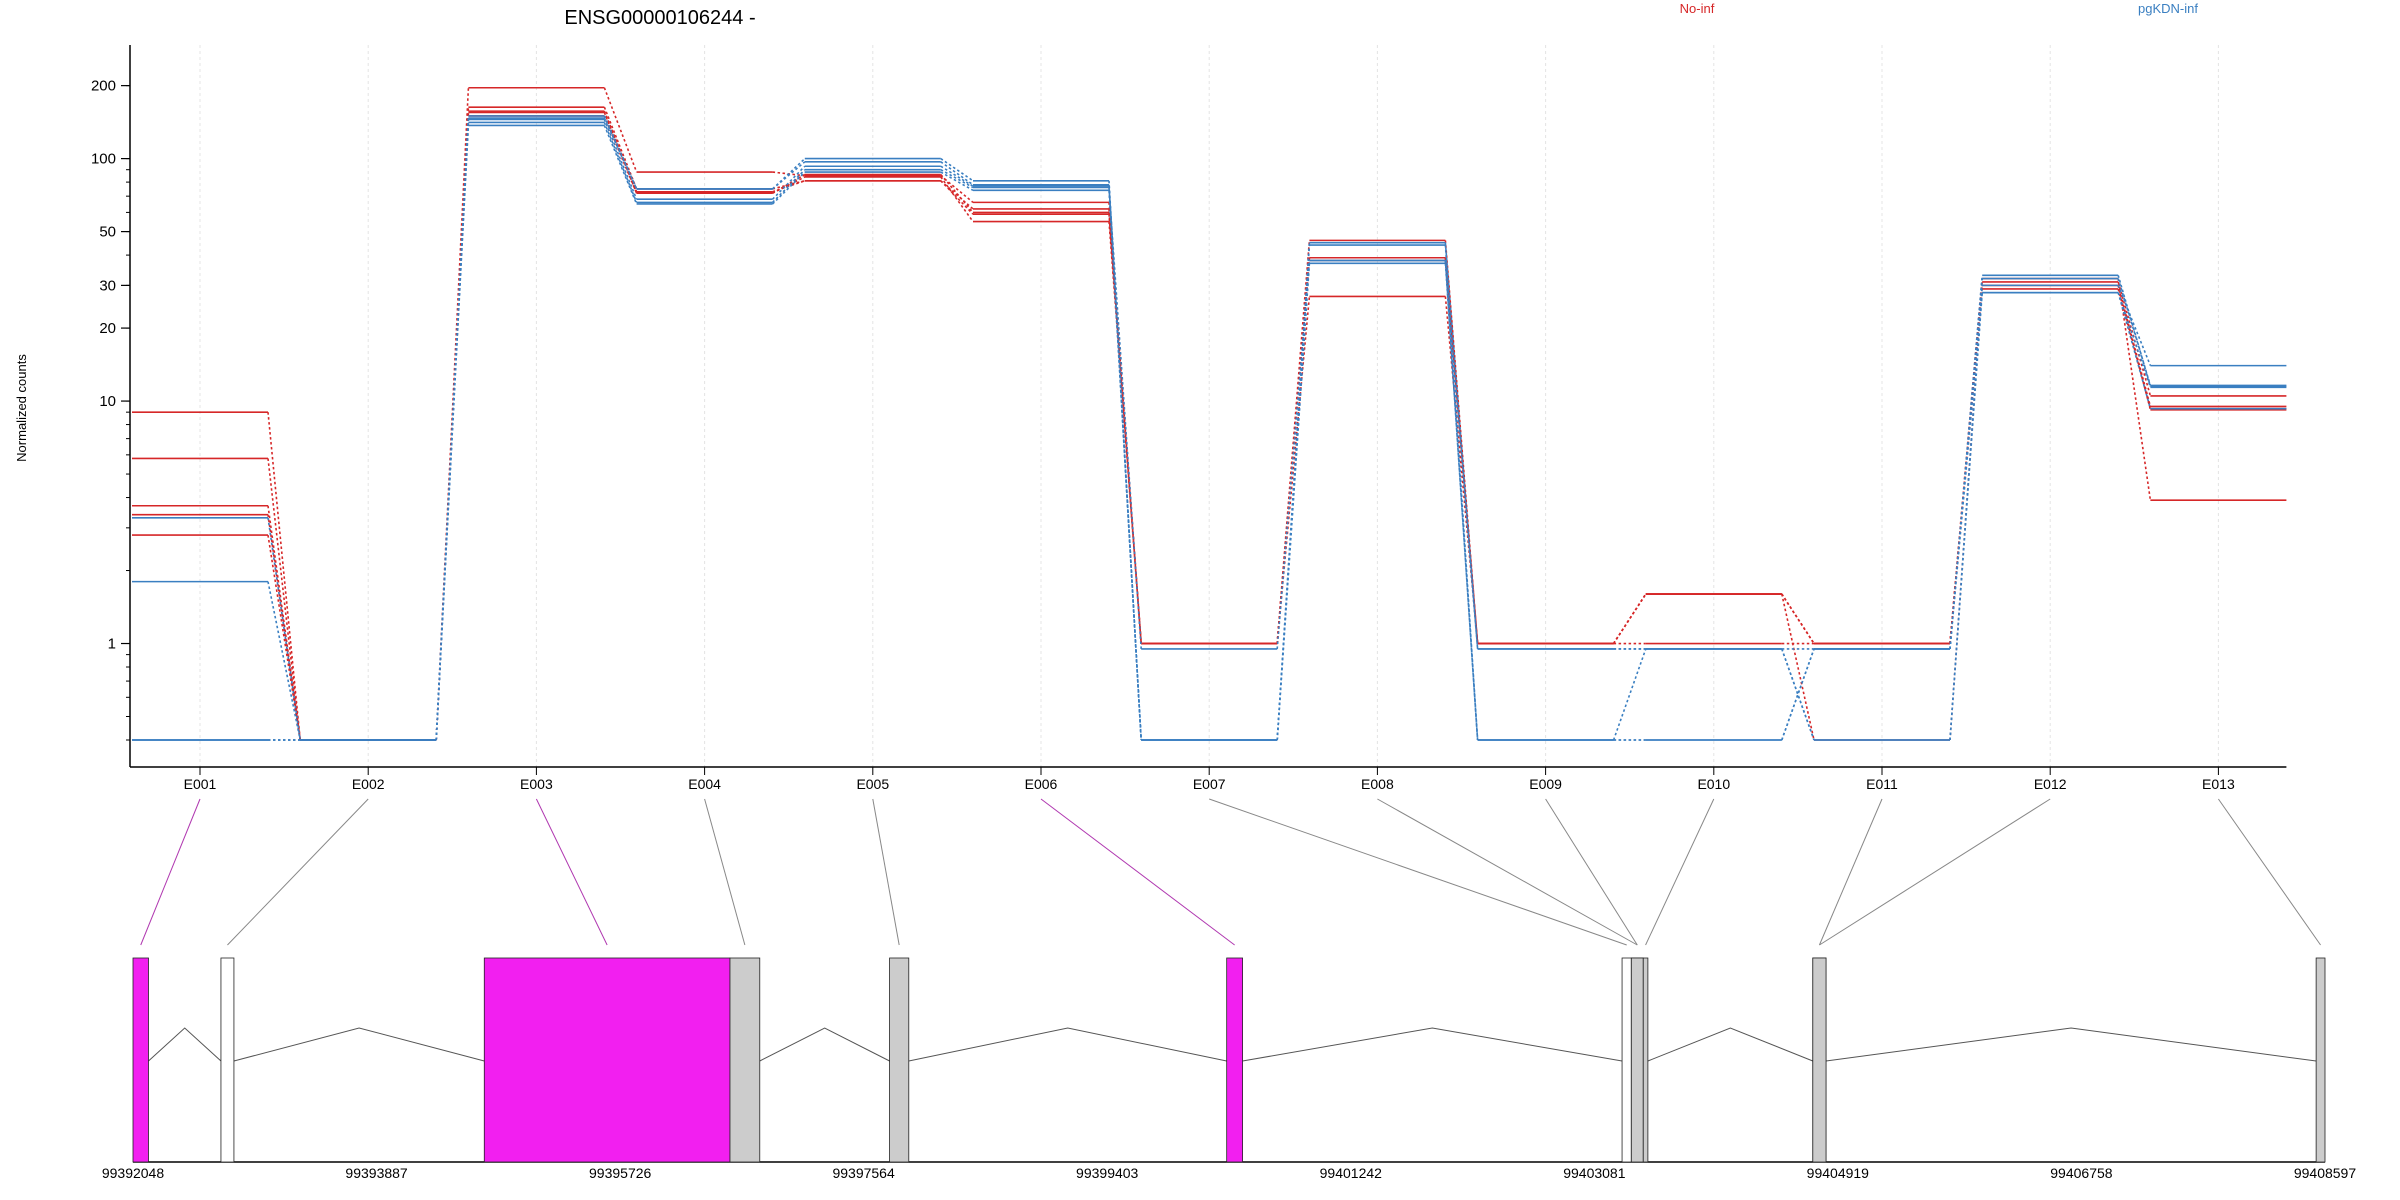 The height and width of the screenshot is (1200, 2400). Describe the element at coordinates (872, 784) in the screenshot. I see `x-tick-label: E005` at that location.